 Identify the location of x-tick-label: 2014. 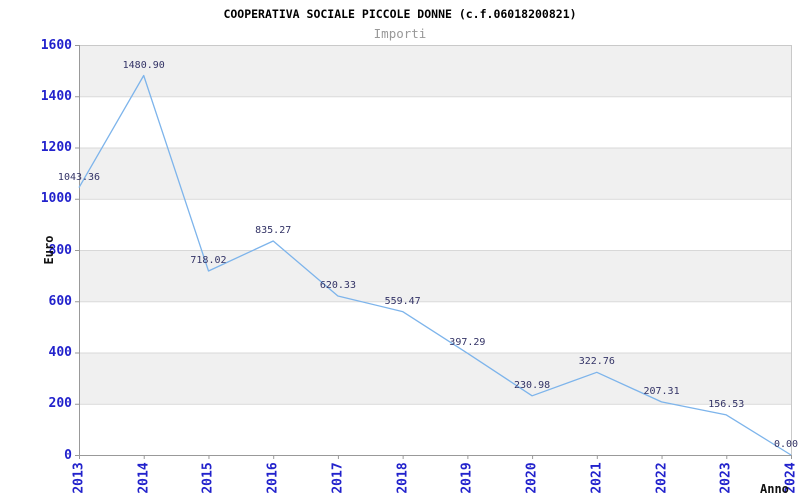
(144, 478).